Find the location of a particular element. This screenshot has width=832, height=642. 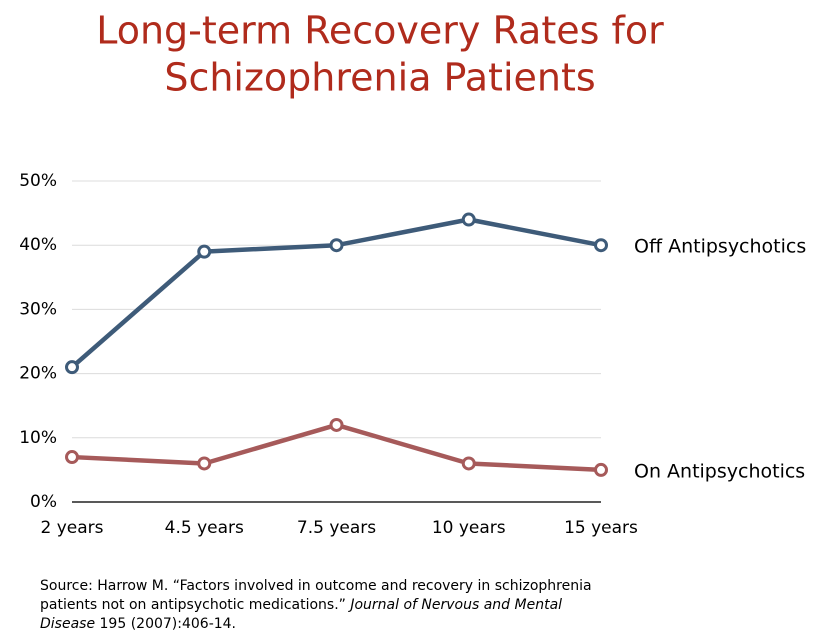

y-tick-label: 30% is located at coordinates (38, 309).